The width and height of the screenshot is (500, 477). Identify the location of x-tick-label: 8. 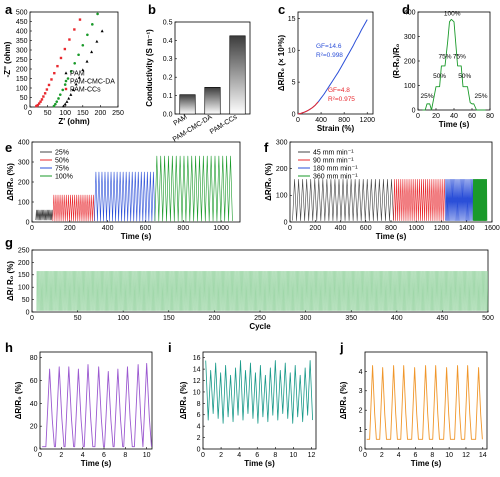
(275, 455).